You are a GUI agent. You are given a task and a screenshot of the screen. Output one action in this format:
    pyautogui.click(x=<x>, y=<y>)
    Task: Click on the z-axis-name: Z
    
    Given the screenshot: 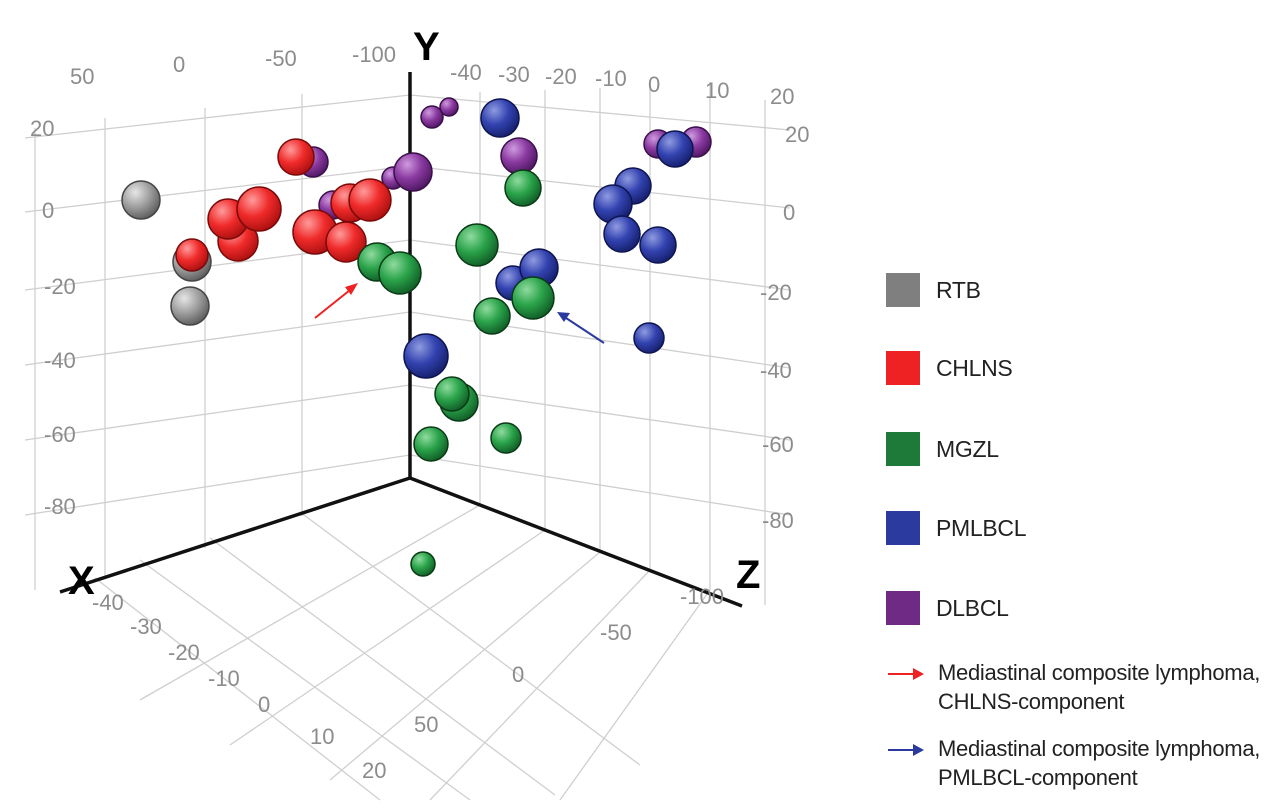 What is the action you would take?
    pyautogui.click(x=748, y=575)
    